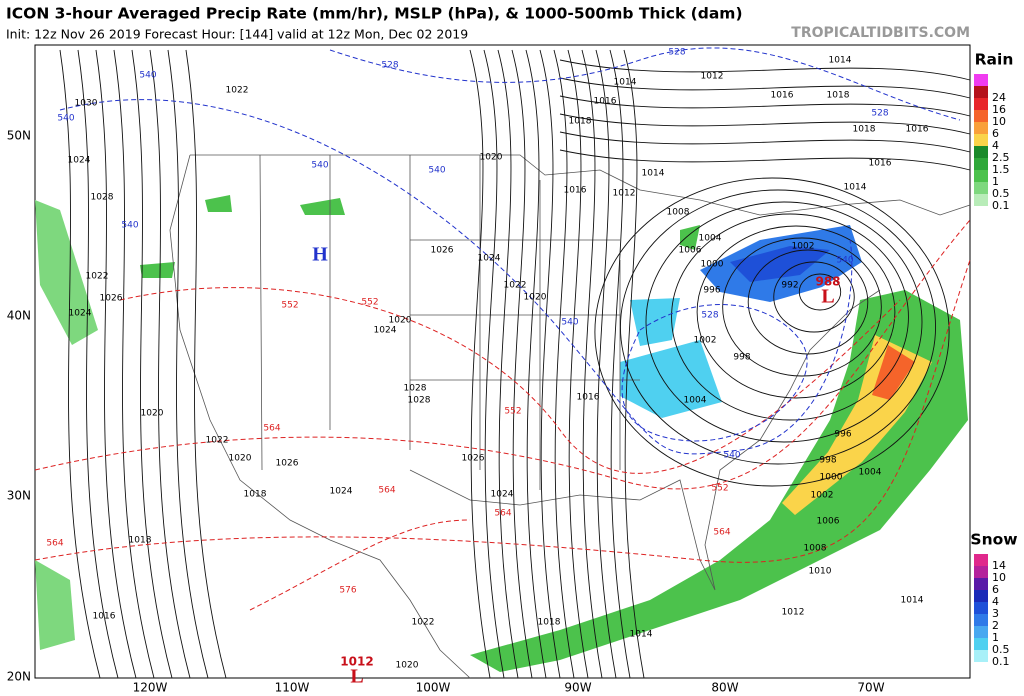 The image size is (1024, 696). I want to click on legend-title: Snow, so click(993, 540).